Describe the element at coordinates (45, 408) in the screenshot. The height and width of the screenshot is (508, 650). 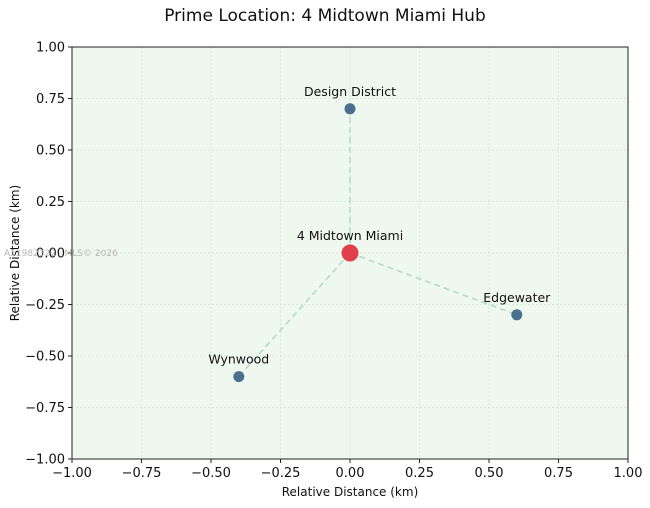
I see `y-tick-label: −0.75` at that location.